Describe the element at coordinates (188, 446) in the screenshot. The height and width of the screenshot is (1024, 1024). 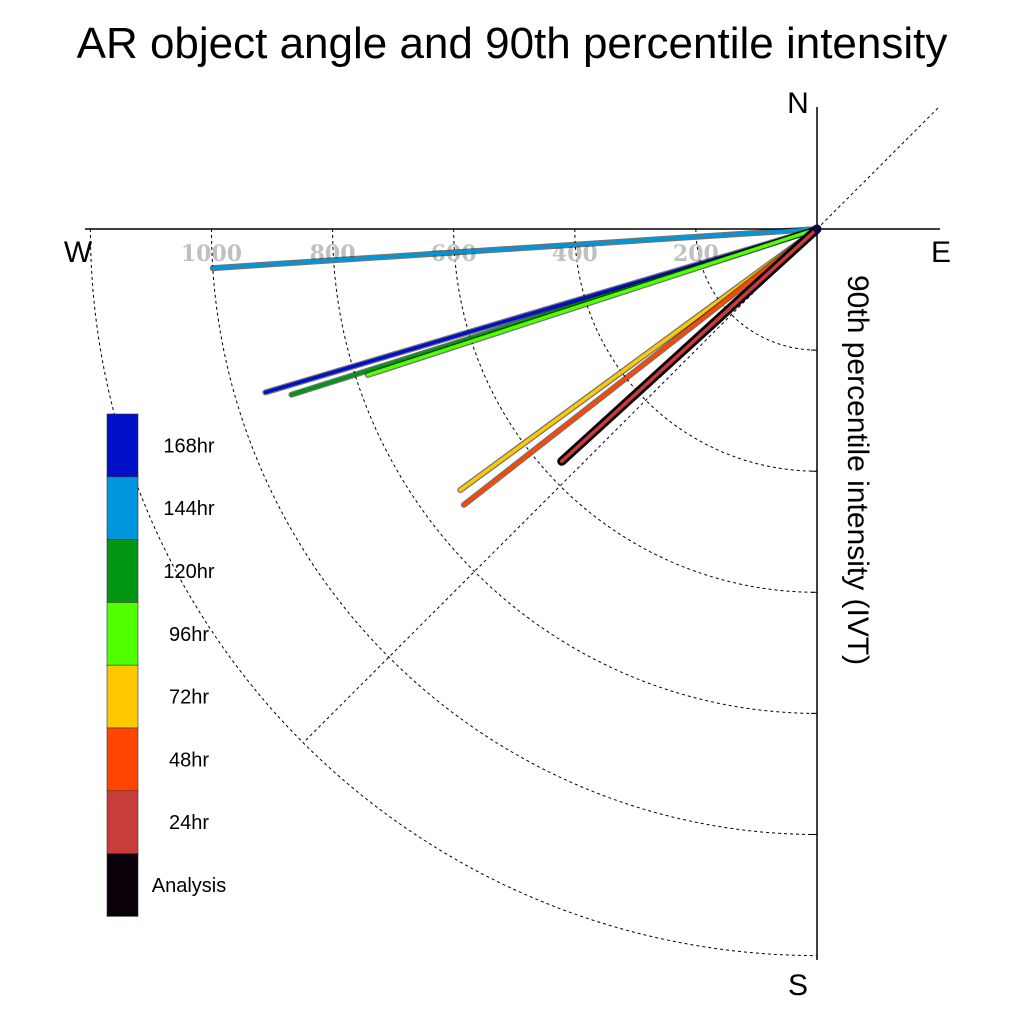
I see `legend-label-168hr: 168hr` at that location.